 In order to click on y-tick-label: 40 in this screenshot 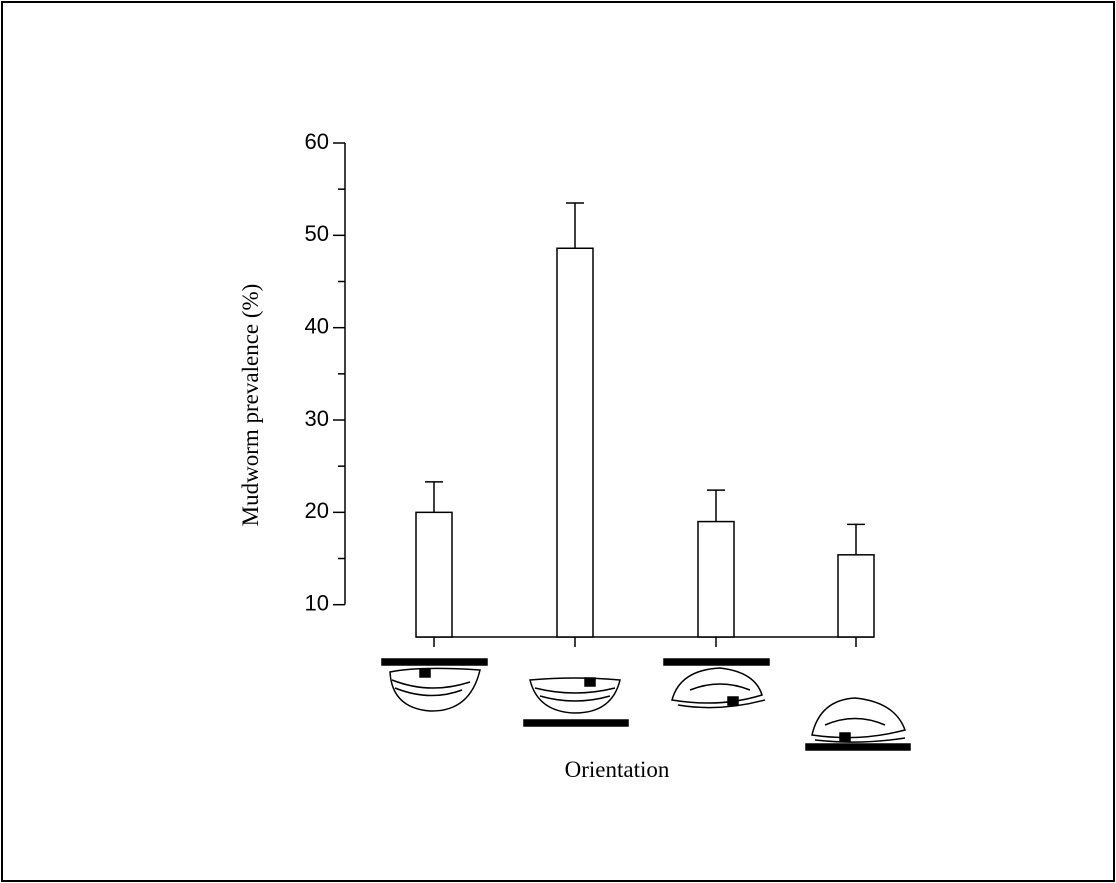, I will do `click(317, 325)`.